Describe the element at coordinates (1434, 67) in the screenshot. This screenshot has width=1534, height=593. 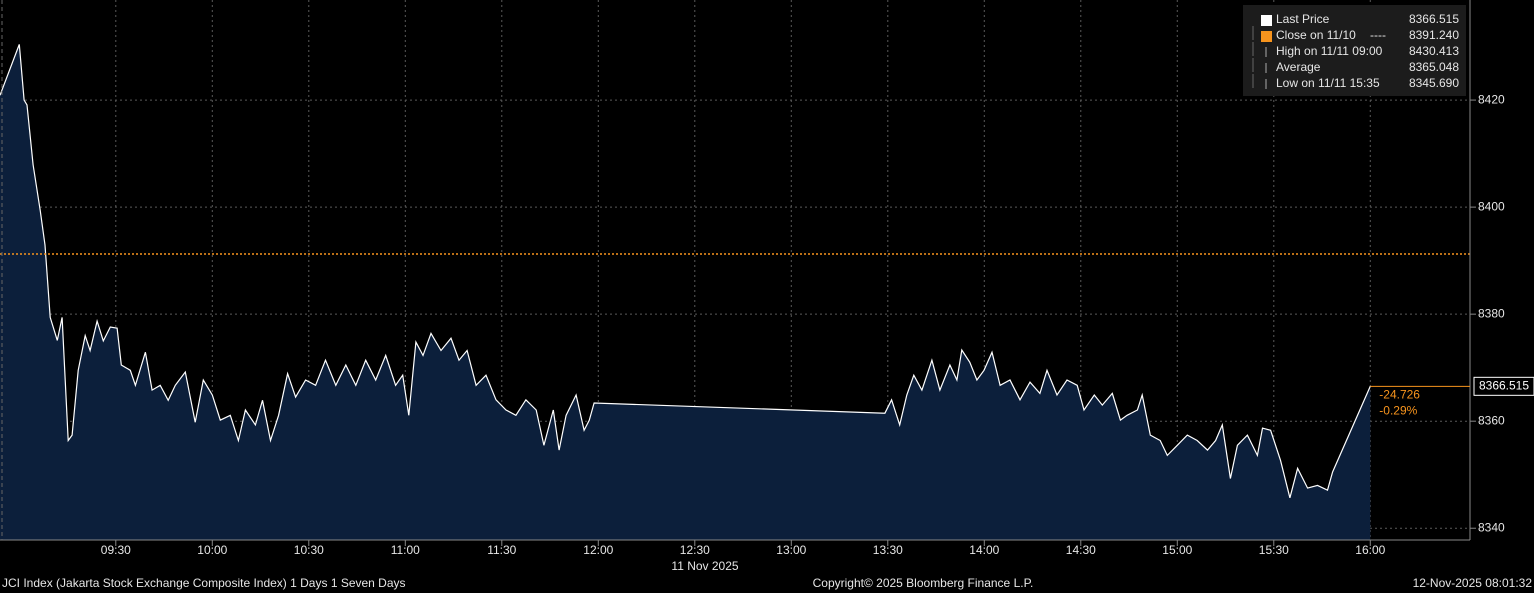
I see `legend-value: 8365.048` at that location.